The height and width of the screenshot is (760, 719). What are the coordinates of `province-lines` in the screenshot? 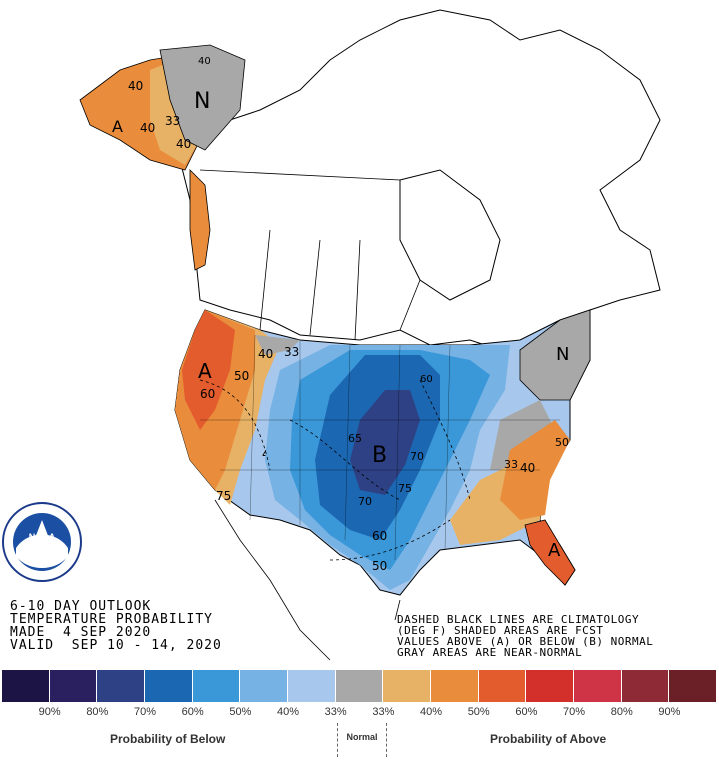 It's located at (310, 255).